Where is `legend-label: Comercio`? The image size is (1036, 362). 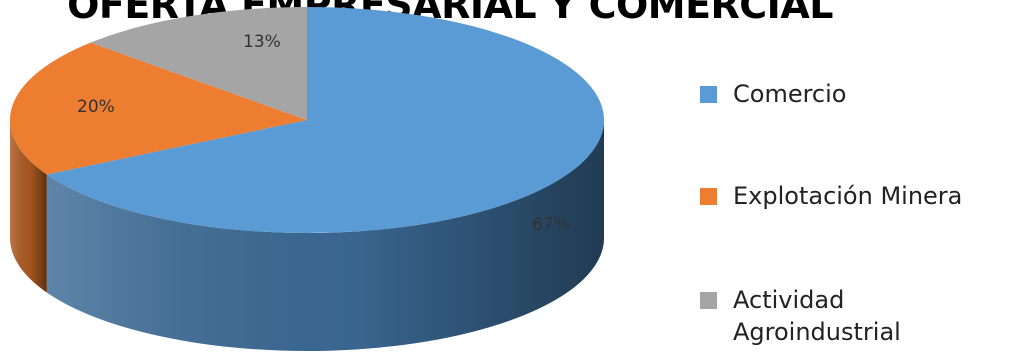
legend-label: Comercio is located at coordinates (790, 94).